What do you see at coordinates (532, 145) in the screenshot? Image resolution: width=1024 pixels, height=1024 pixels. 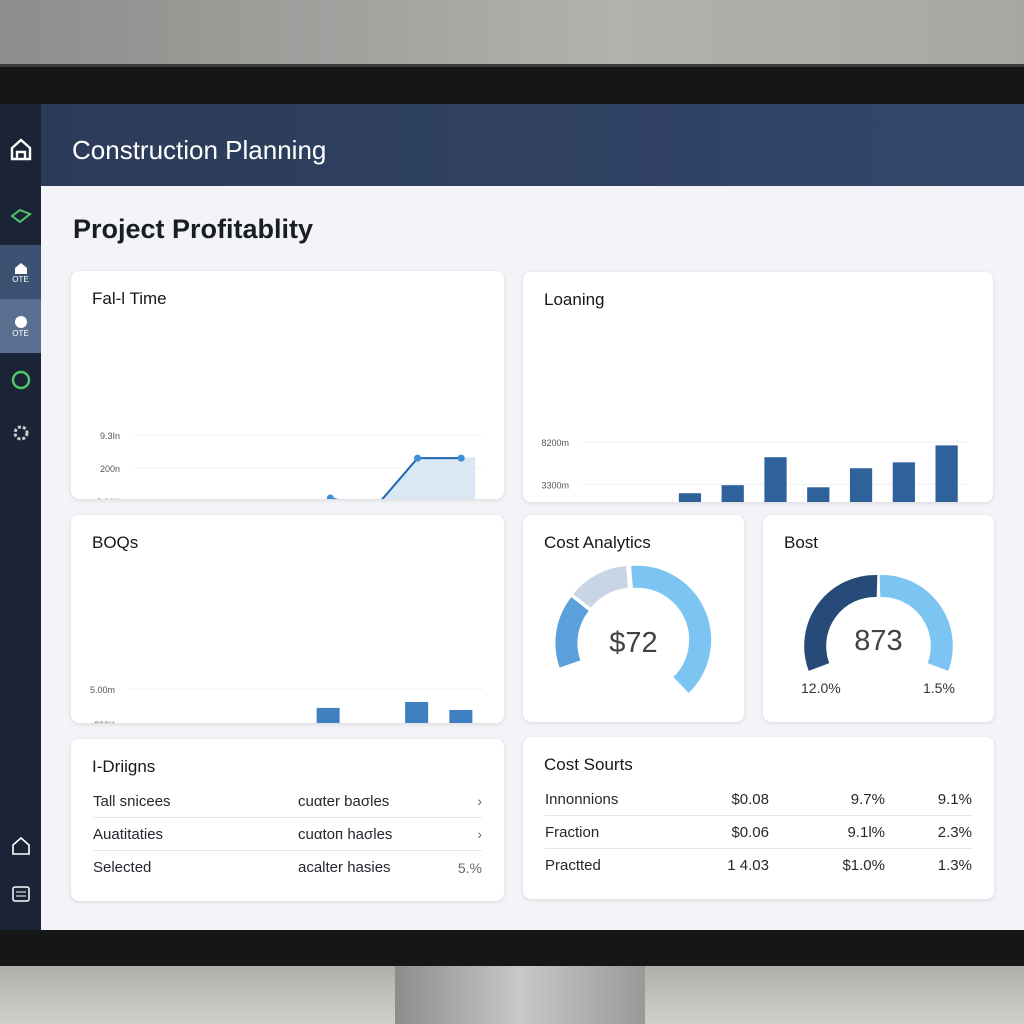 I see `app-header: Construction Planning` at bounding box center [532, 145].